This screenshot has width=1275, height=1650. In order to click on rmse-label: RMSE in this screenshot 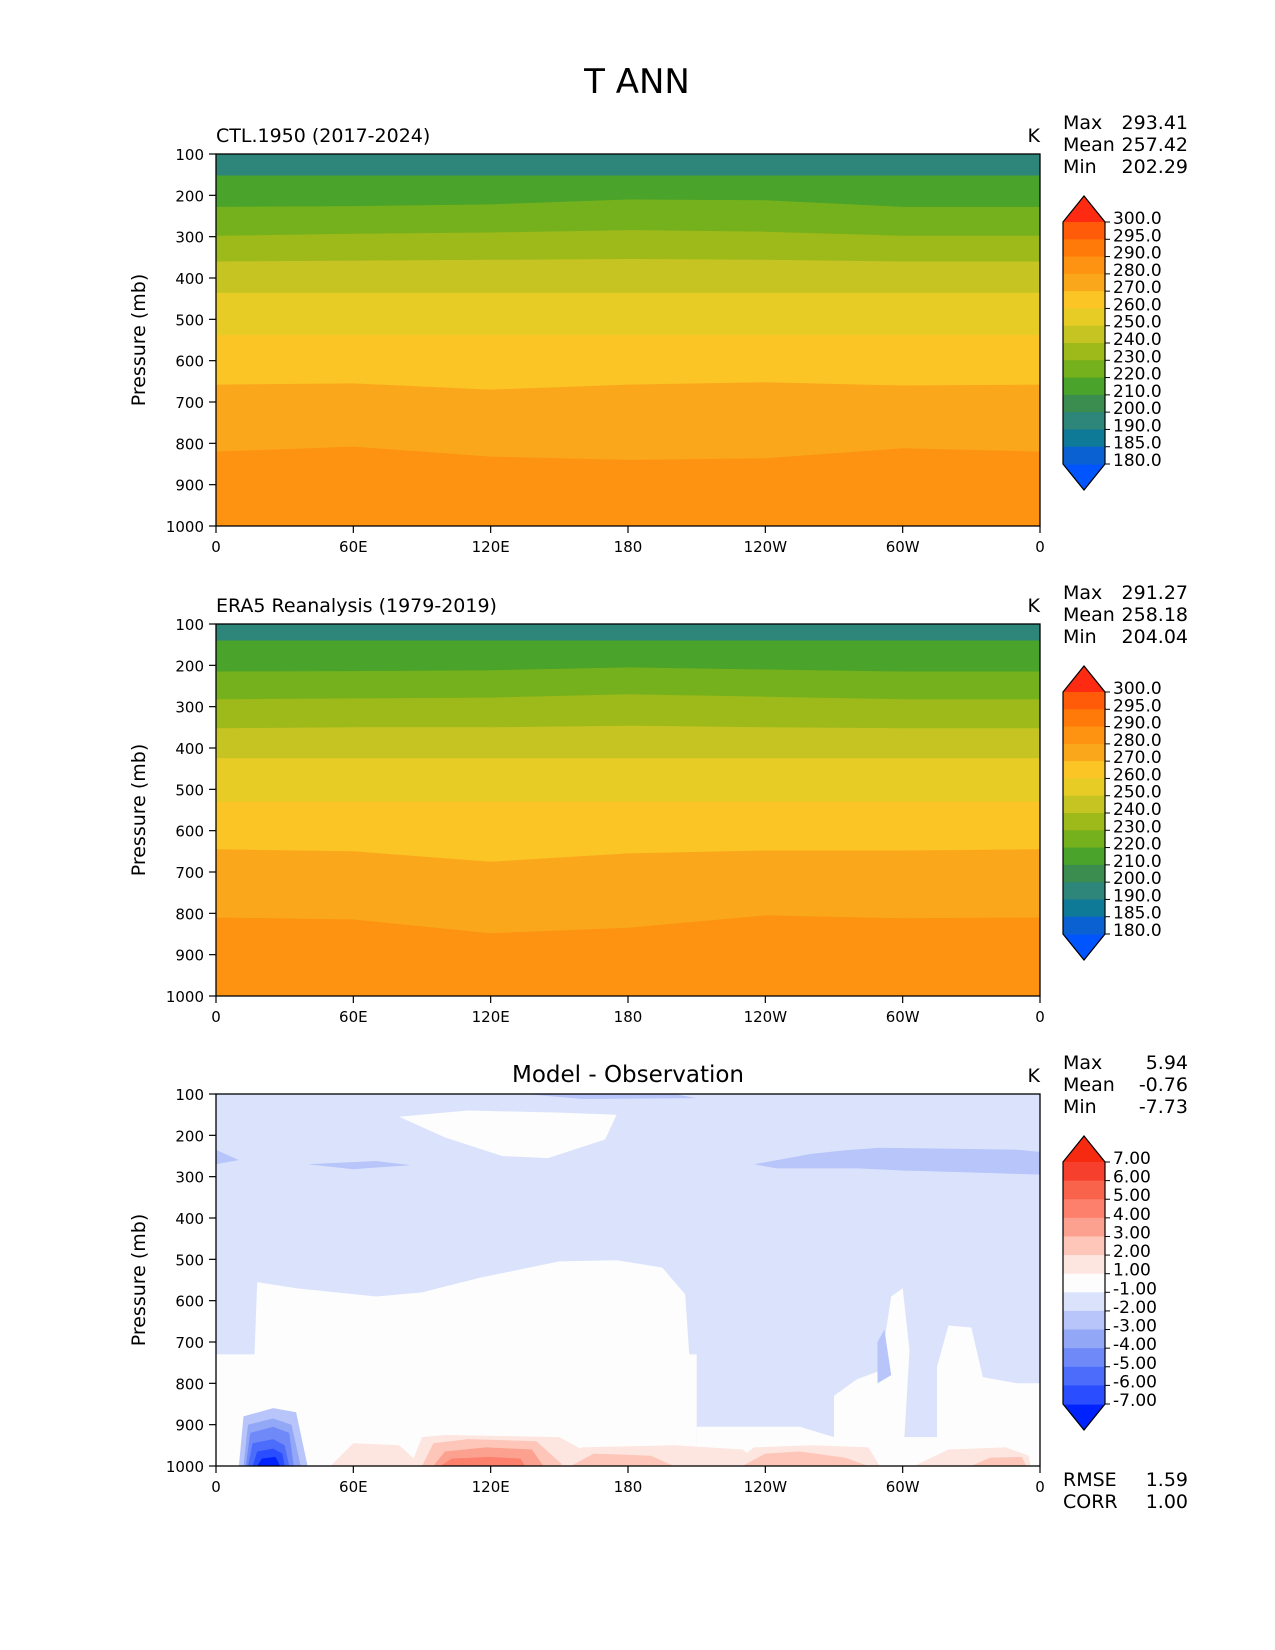, I will do `click(1090, 1480)`.